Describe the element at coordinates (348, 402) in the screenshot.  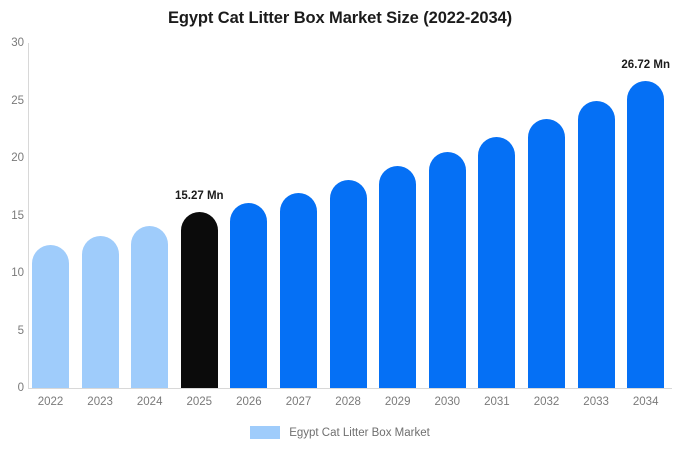
I see `x-axis-tick-label-2028: 2028` at that location.